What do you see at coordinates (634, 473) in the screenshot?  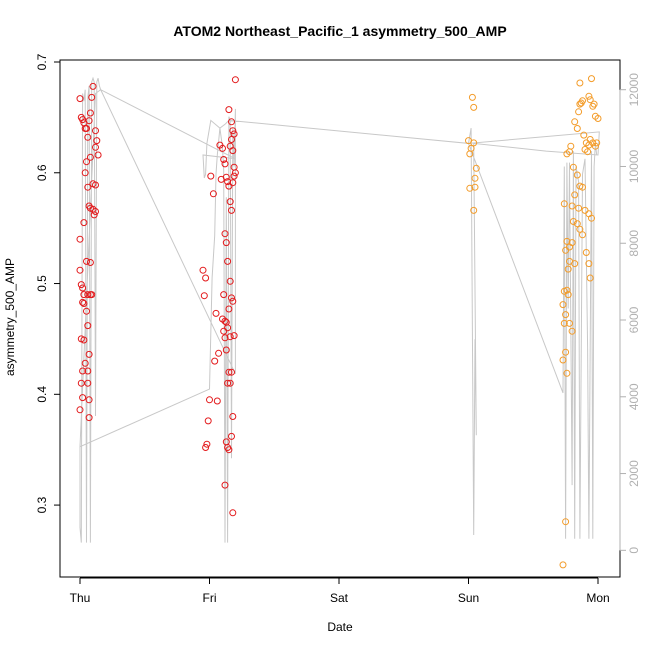 I see `y2-tick-label: 2000` at bounding box center [634, 473].